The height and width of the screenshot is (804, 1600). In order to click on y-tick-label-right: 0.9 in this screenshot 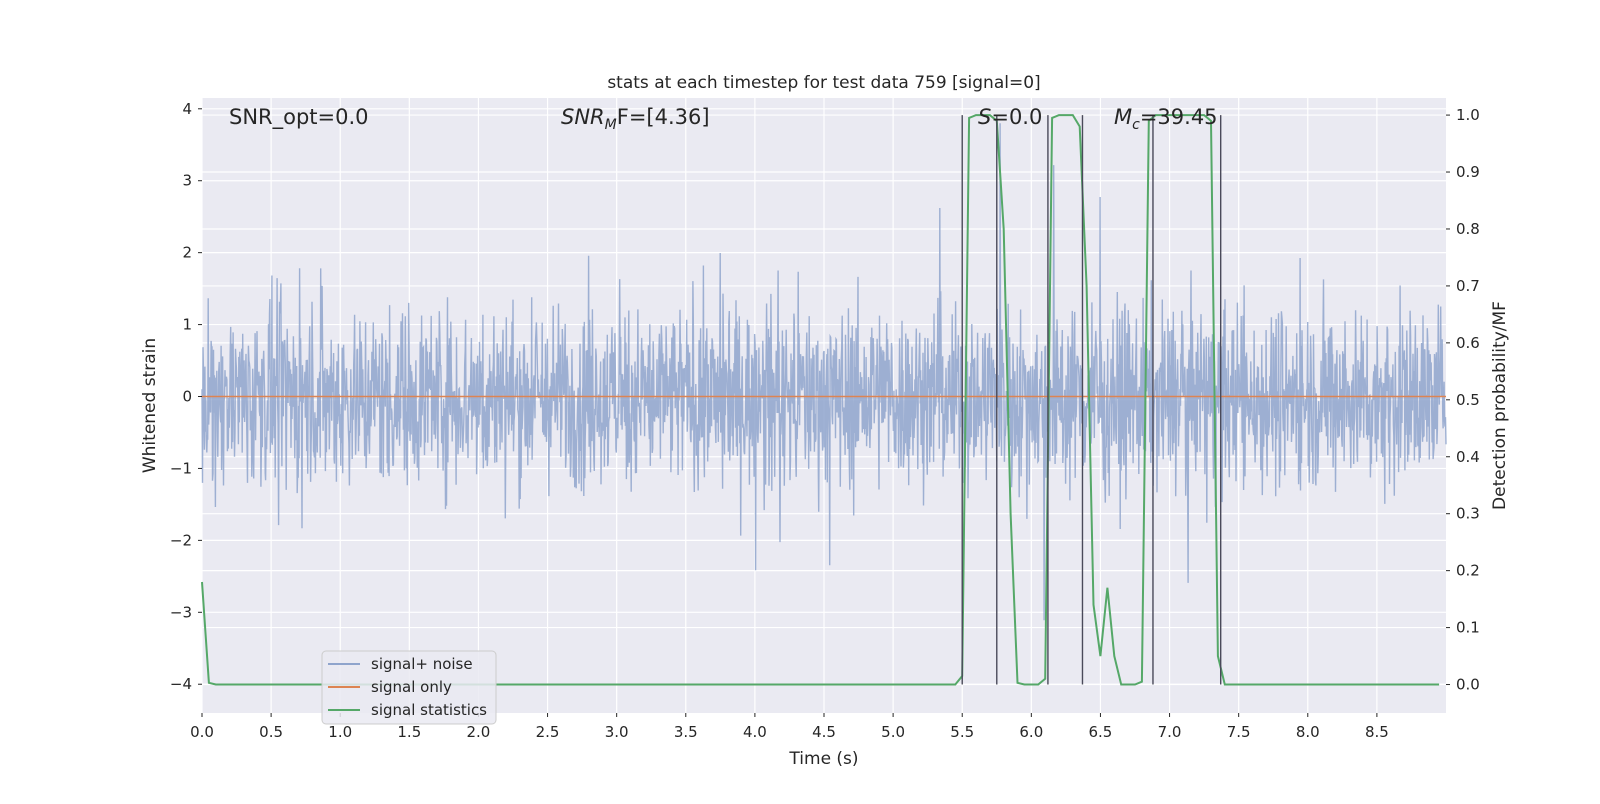, I will do `click(1468, 172)`.